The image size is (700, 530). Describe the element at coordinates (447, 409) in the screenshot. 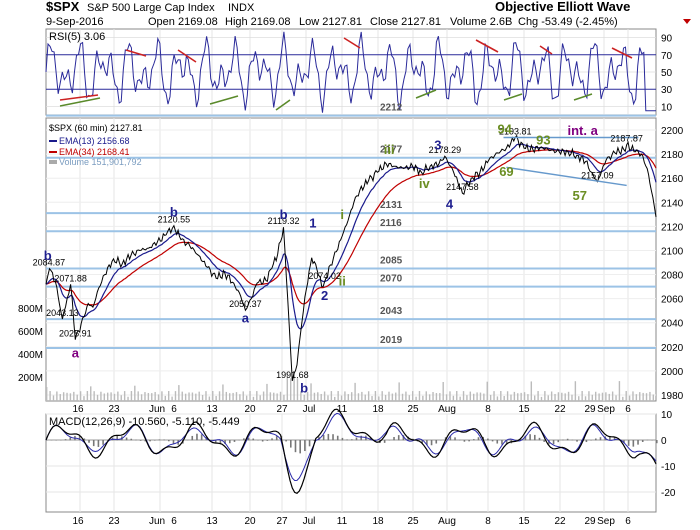

I see `x-tick-price: Aug` at that location.